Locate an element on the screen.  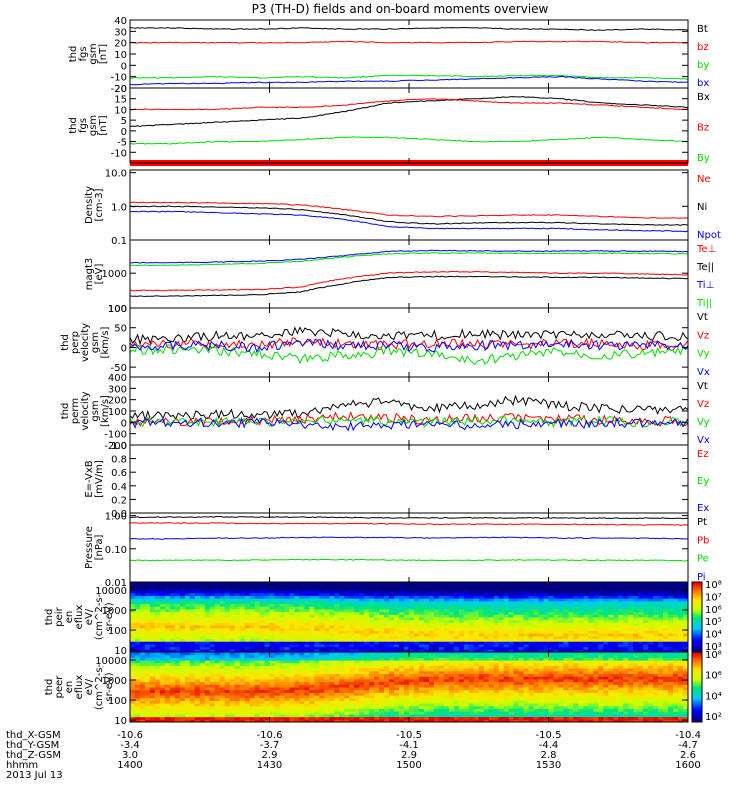
colorbar-segment is located at coordinates (697, 621).